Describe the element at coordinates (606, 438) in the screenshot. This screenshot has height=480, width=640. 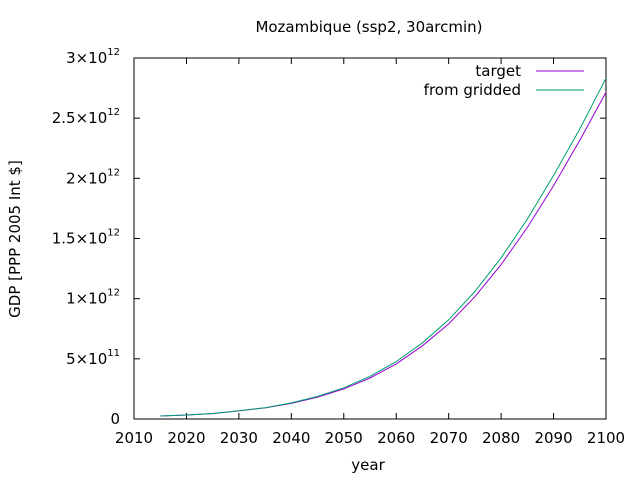
I see `x-tick-label: 2100` at that location.